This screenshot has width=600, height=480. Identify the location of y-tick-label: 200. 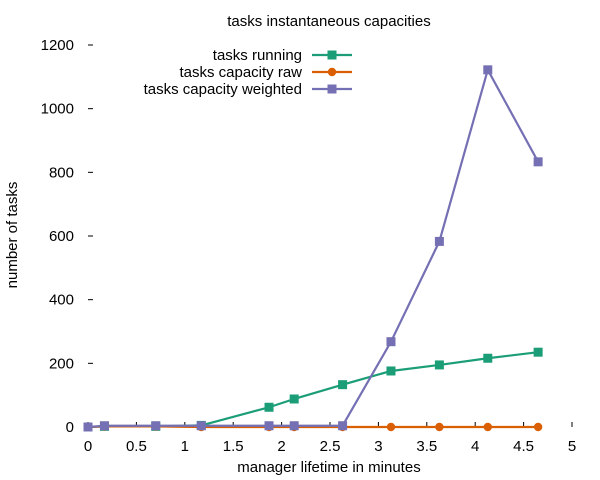
(61, 363).